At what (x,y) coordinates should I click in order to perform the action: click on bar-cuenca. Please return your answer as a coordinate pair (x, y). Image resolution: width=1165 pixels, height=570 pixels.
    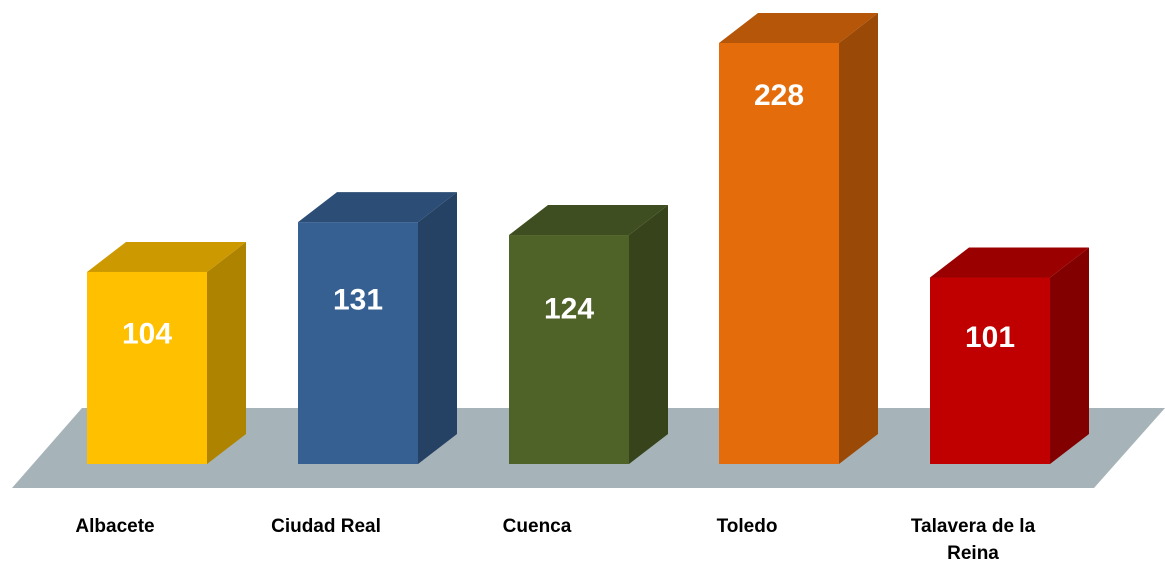
    Looking at the image, I should click on (588, 334).